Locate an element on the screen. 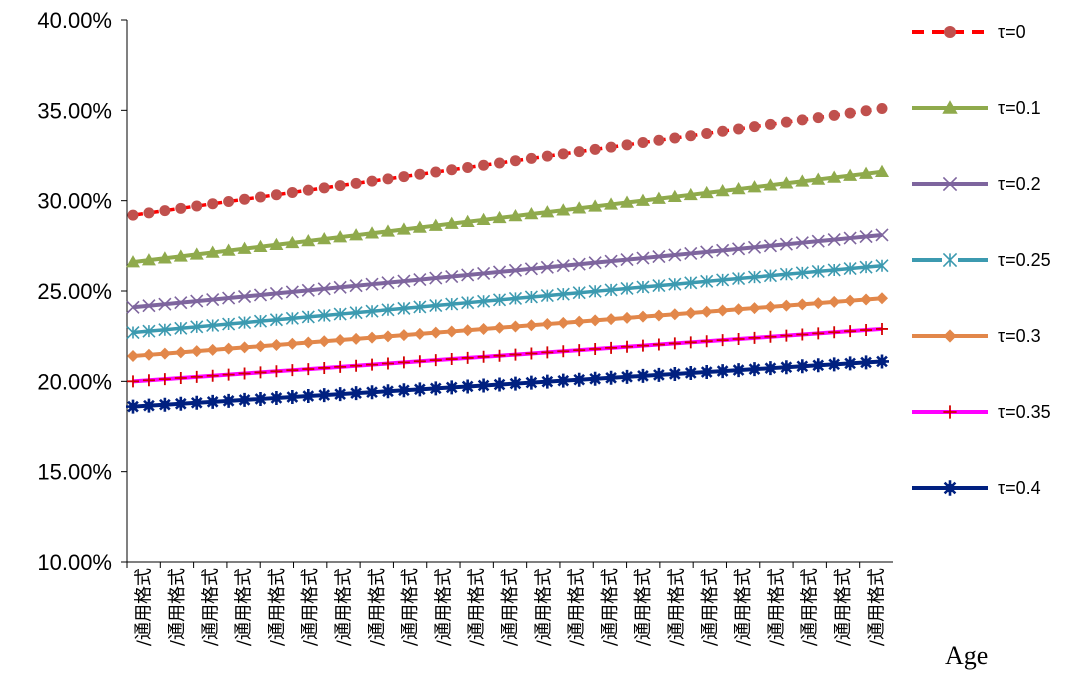  y-tick-label: 25.00% is located at coordinates (74, 291).